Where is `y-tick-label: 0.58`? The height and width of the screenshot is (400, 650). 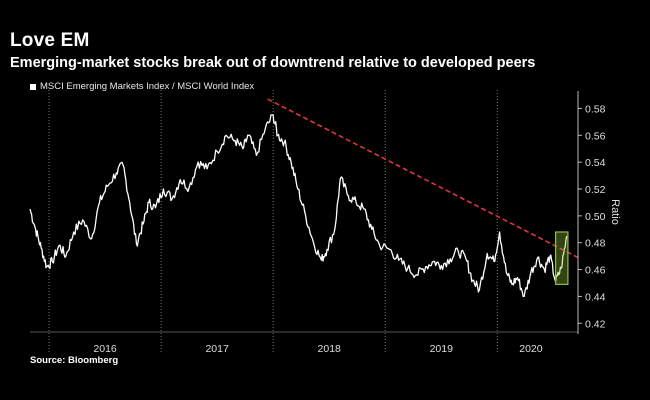 y-tick-label: 0.58 is located at coordinates (595, 109).